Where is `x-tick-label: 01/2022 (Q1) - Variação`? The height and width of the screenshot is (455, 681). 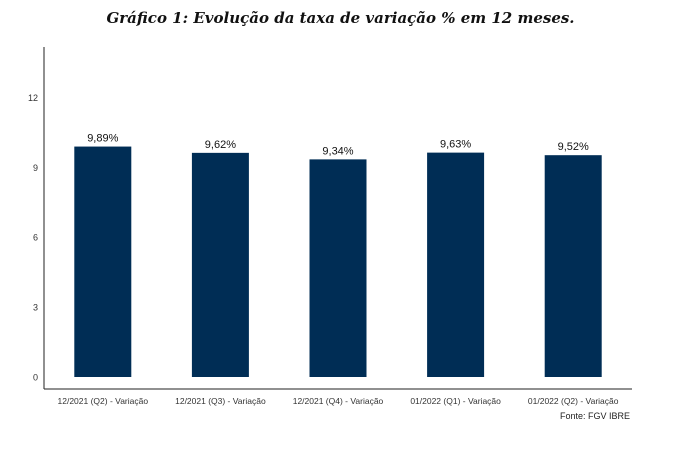 x-tick-label: 01/2022 (Q1) - Variação is located at coordinates (455, 401).